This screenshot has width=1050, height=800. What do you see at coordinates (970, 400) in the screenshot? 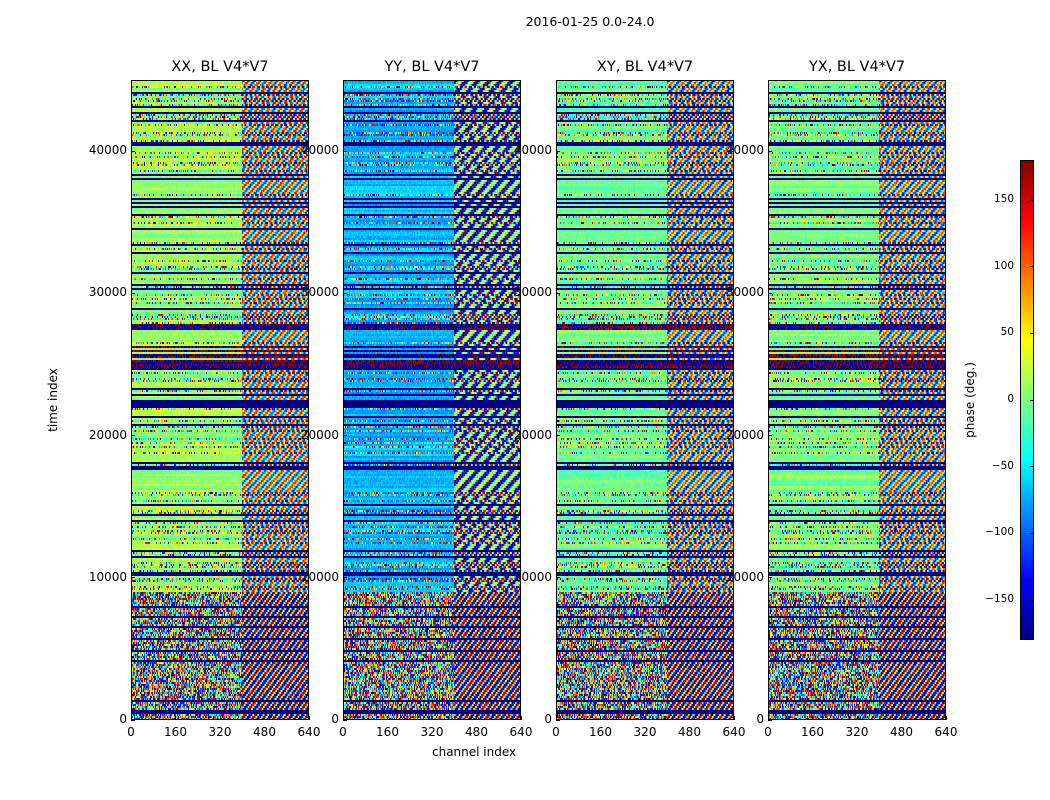
I see `colorbar-label: phase (deg.)` at bounding box center [970, 400].